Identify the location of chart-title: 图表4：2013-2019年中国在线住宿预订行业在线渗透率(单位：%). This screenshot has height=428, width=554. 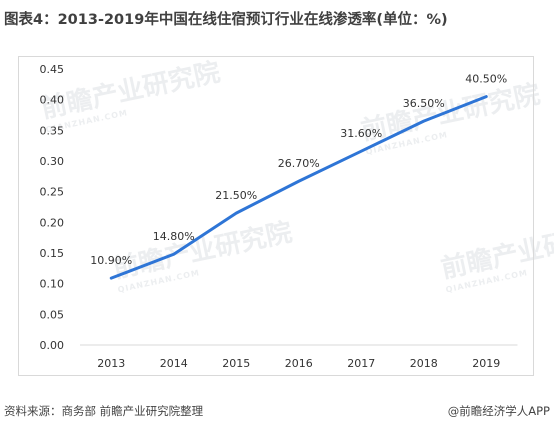
(226, 20).